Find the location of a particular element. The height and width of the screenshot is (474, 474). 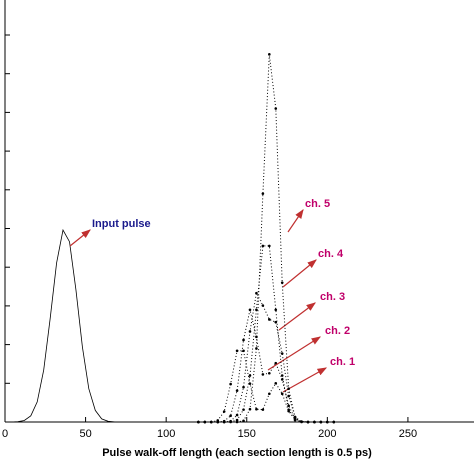

series-label: ch. 1 is located at coordinates (342, 362).